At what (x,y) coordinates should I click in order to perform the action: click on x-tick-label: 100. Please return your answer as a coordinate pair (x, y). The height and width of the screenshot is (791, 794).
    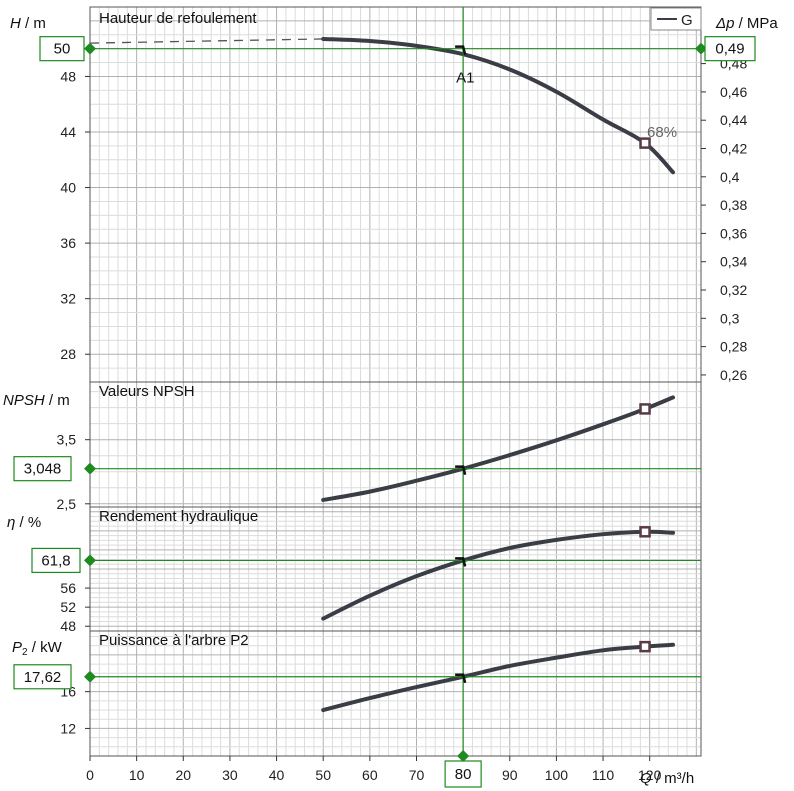
    Looking at the image, I should click on (557, 775).